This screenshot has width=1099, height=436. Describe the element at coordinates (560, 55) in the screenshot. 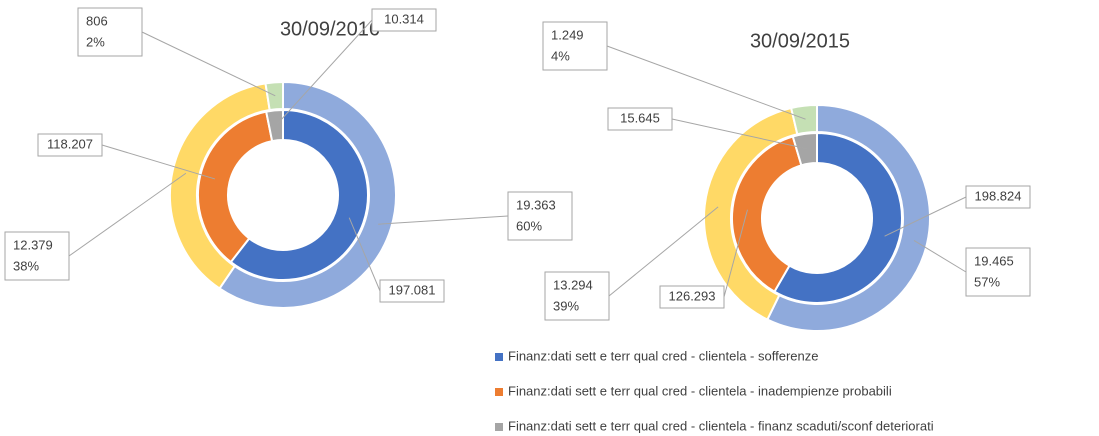

I see `percent-label: 4%` at that location.